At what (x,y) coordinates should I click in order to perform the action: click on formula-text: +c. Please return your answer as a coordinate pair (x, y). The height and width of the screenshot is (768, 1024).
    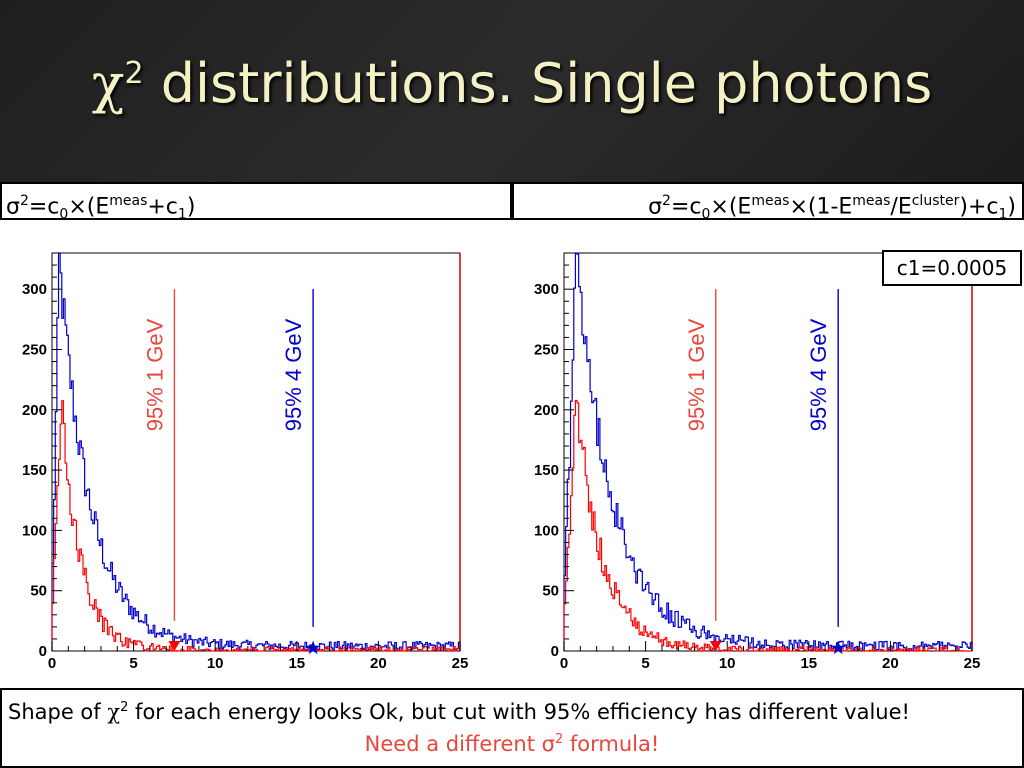
    Looking at the image, I should click on (162, 207).